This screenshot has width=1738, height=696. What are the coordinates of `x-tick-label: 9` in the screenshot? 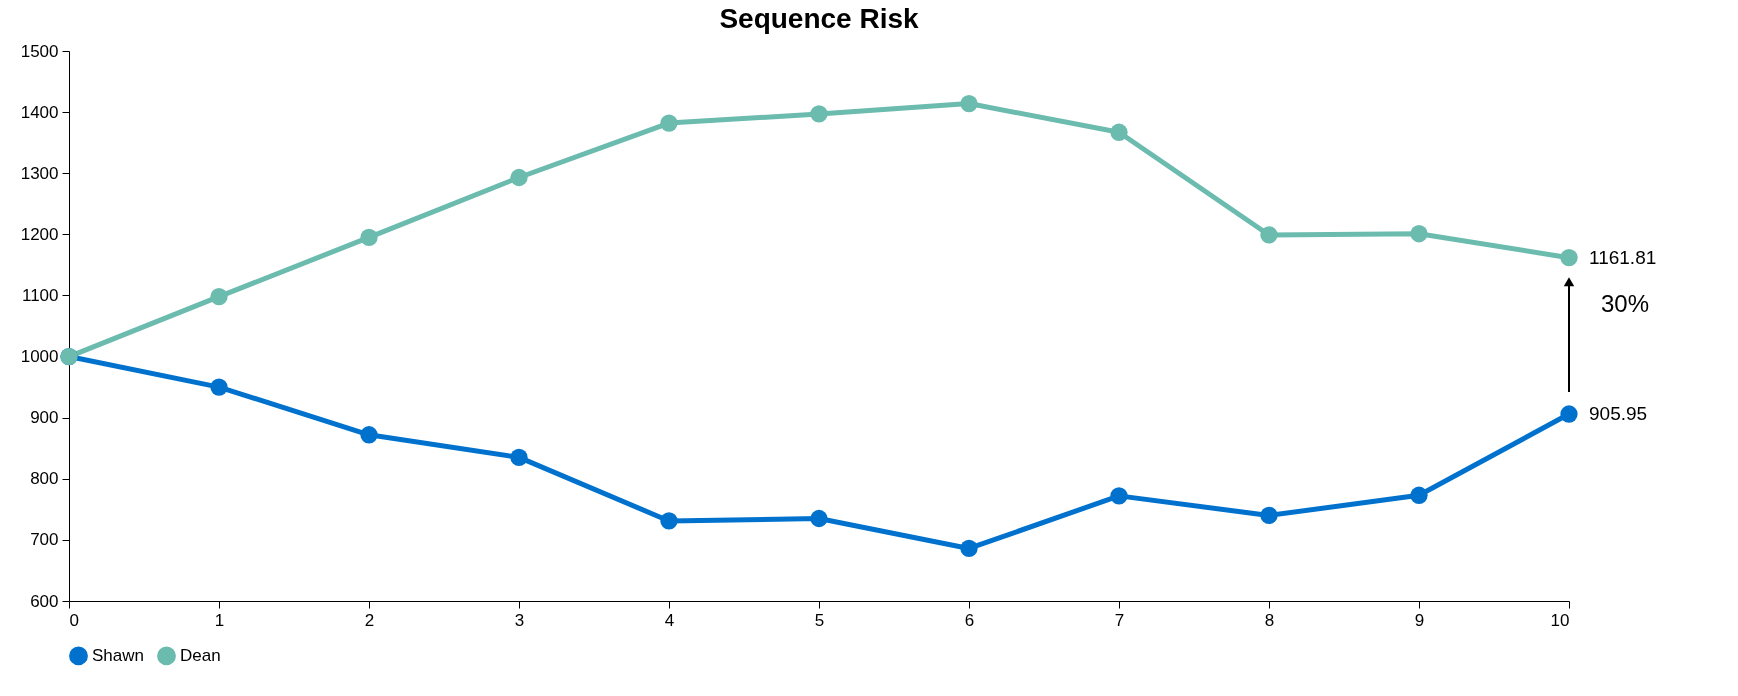 It's located at (1419, 620).